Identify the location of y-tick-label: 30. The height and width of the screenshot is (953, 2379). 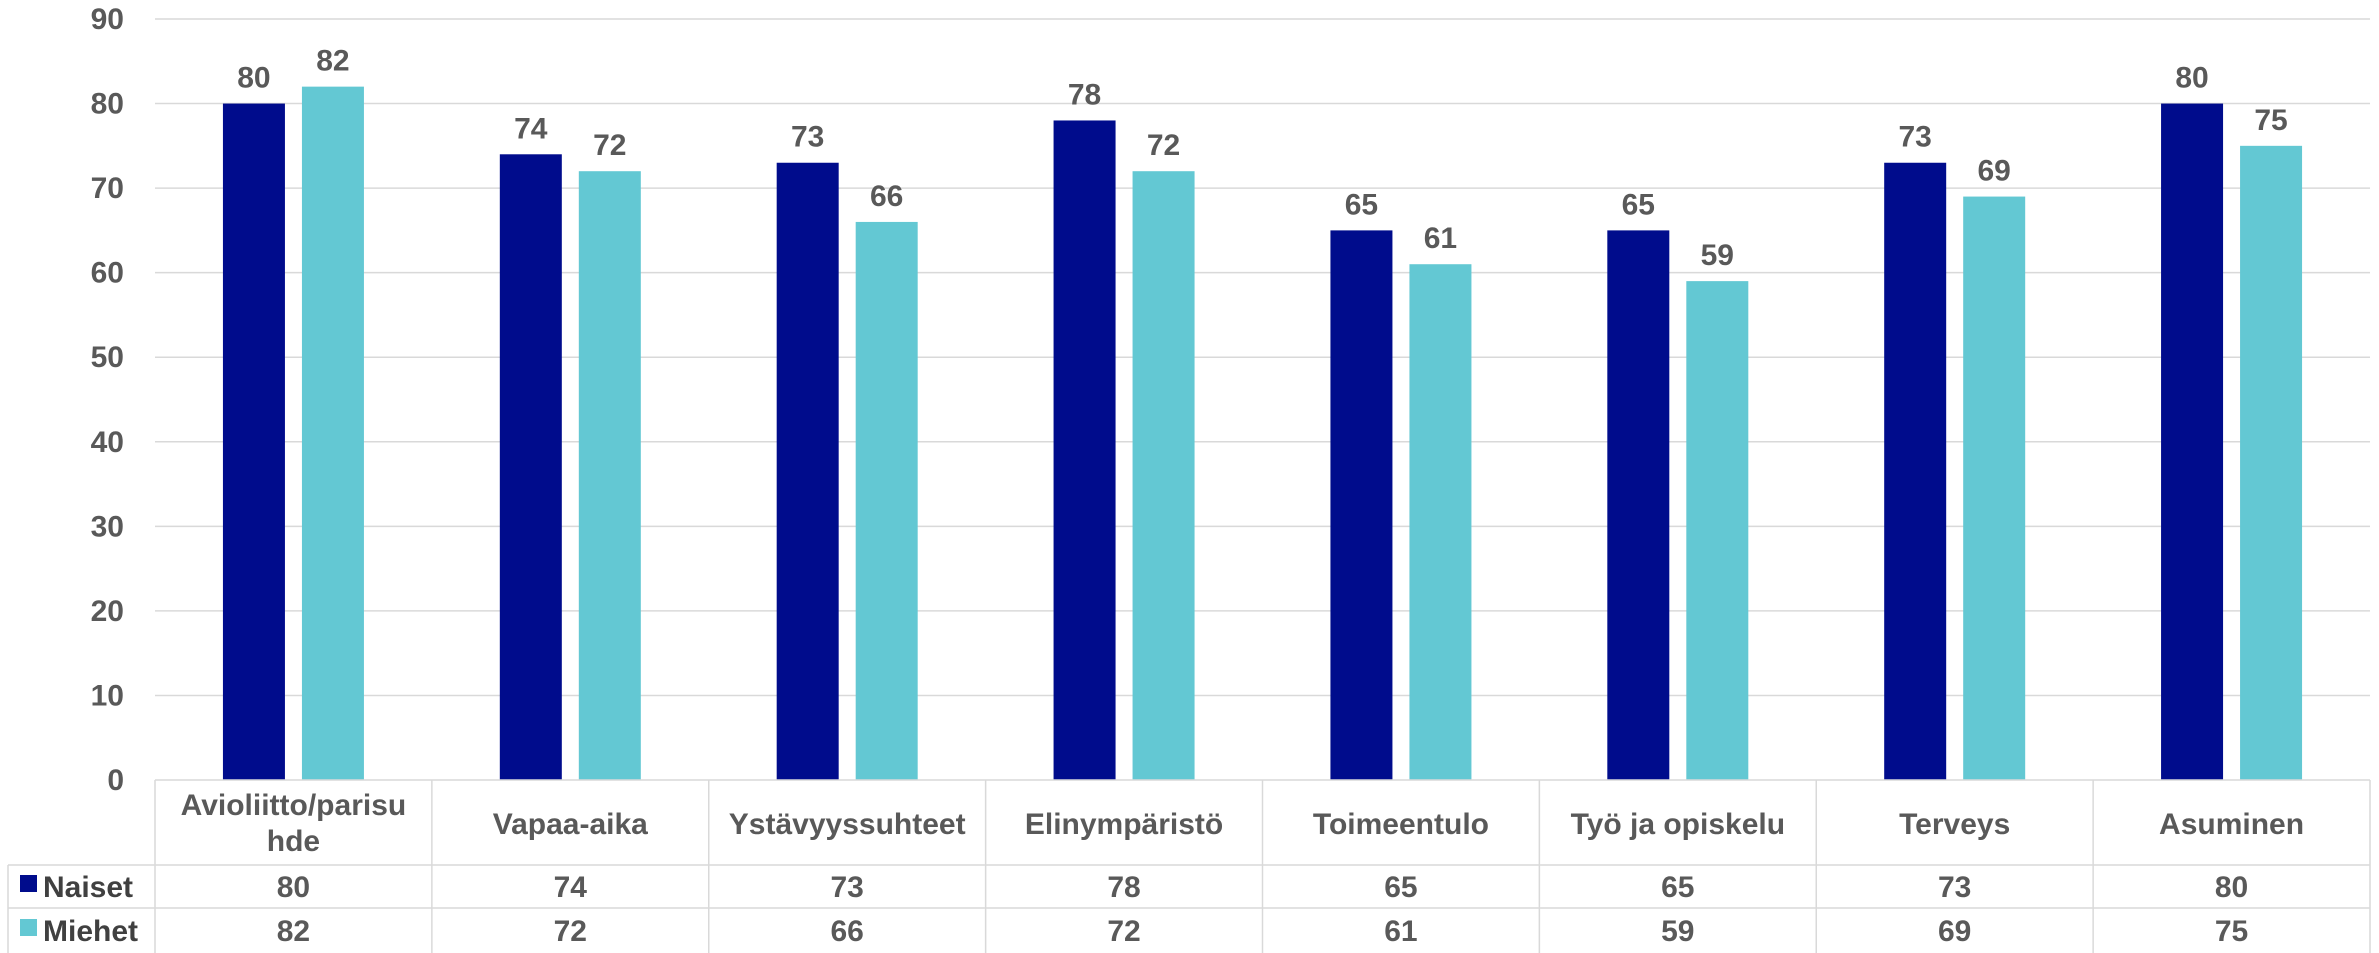
(107, 526).